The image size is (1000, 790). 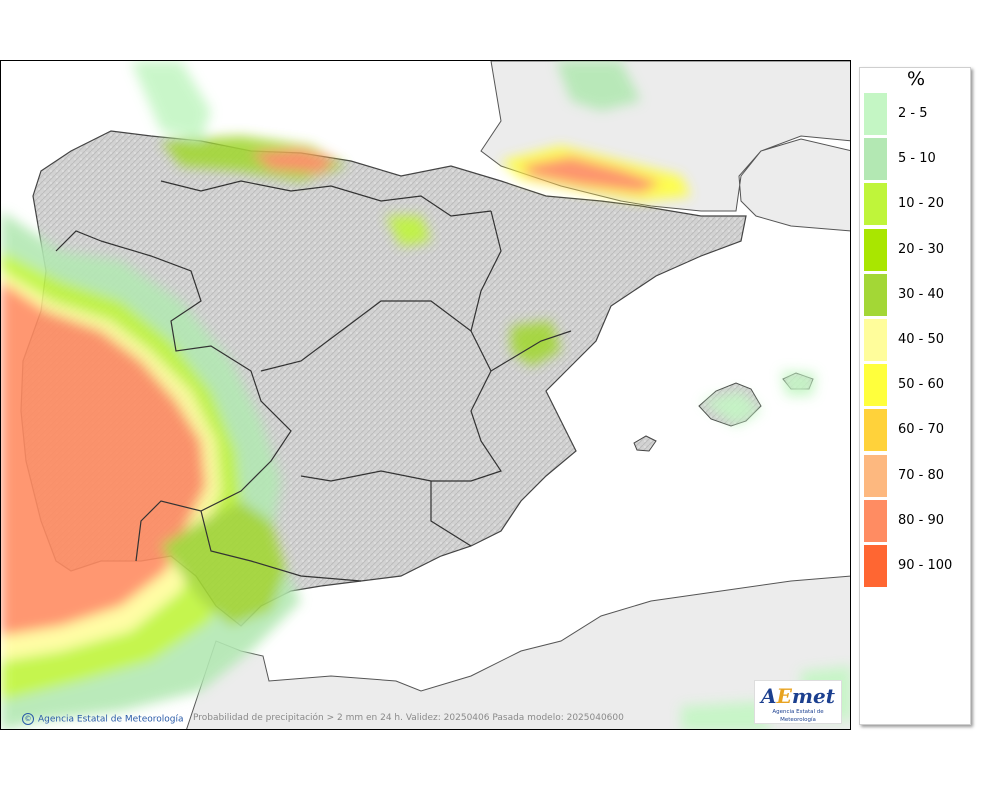 What do you see at coordinates (921, 430) in the screenshot?
I see `legend-label: 60 - 70` at bounding box center [921, 430].